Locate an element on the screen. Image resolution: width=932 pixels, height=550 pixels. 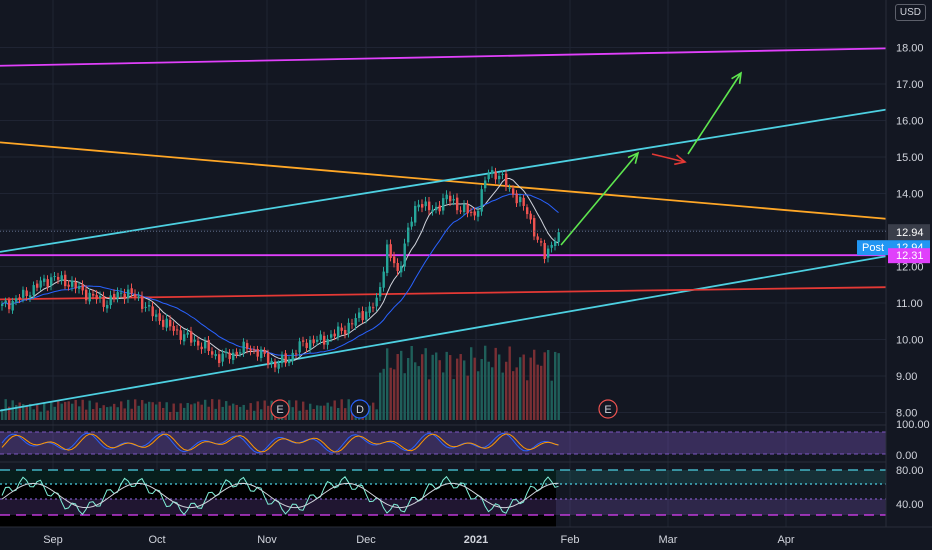
projection-arrows is located at coordinates (651, 158).